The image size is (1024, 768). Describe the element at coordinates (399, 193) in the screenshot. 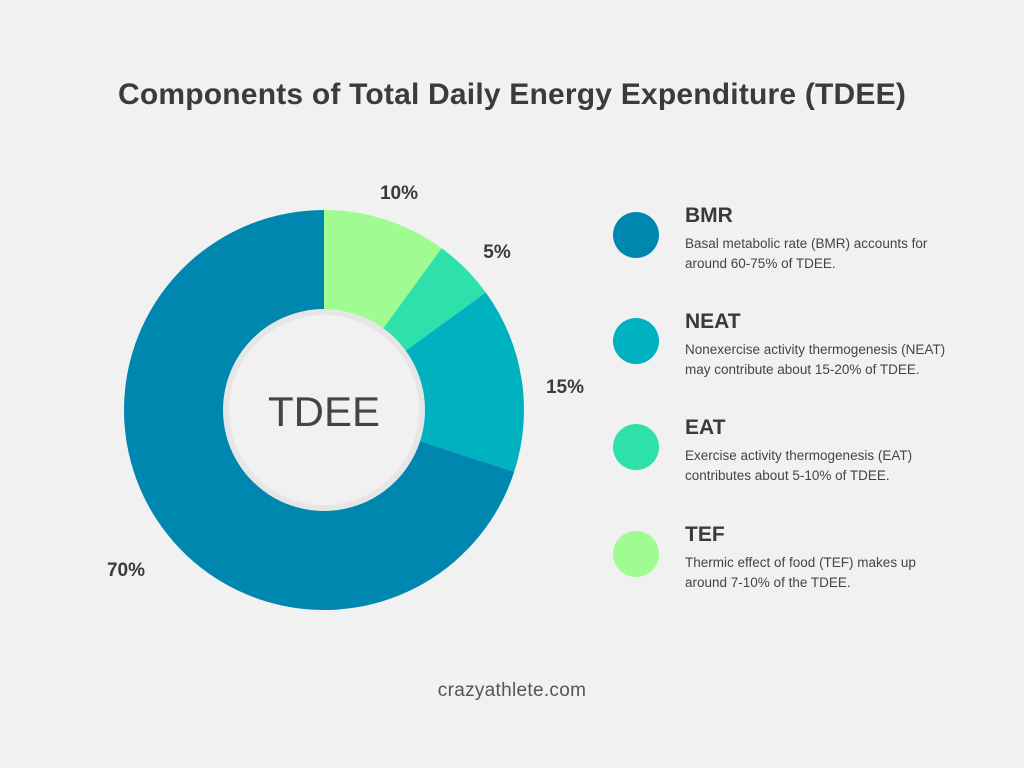

I see `slice-label: 10%` at that location.